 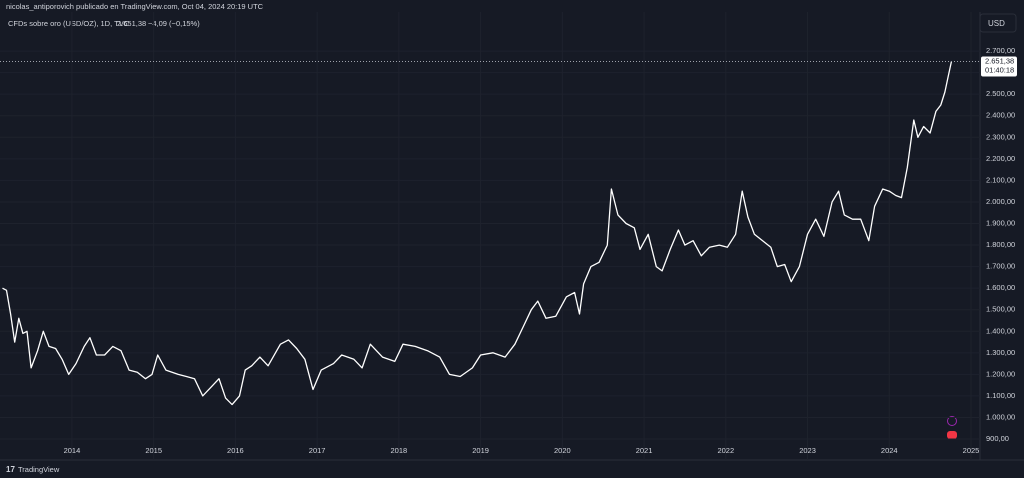 What do you see at coordinates (317, 450) in the screenshot?
I see `x-tick-label: 2017` at bounding box center [317, 450].